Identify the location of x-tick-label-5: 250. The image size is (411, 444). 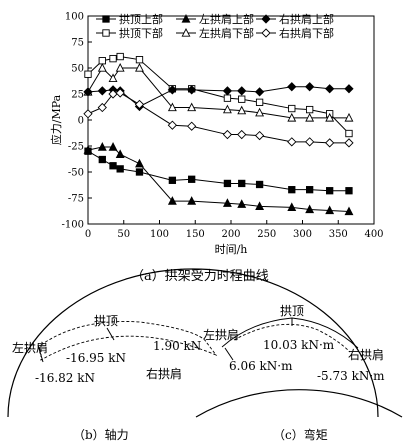
(266, 234).